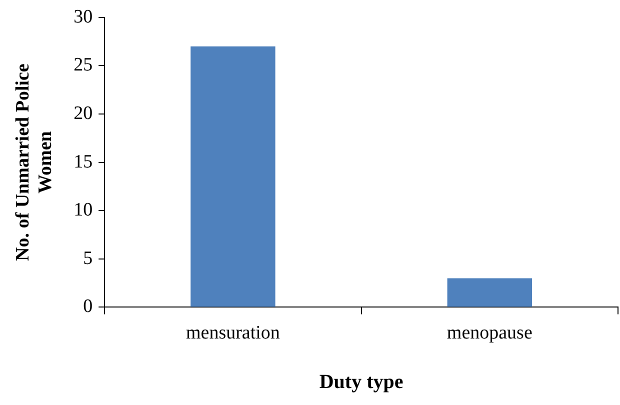 The width and height of the screenshot is (620, 405). Describe the element at coordinates (83, 210) in the screenshot. I see `y-tick-label: 10` at that location.